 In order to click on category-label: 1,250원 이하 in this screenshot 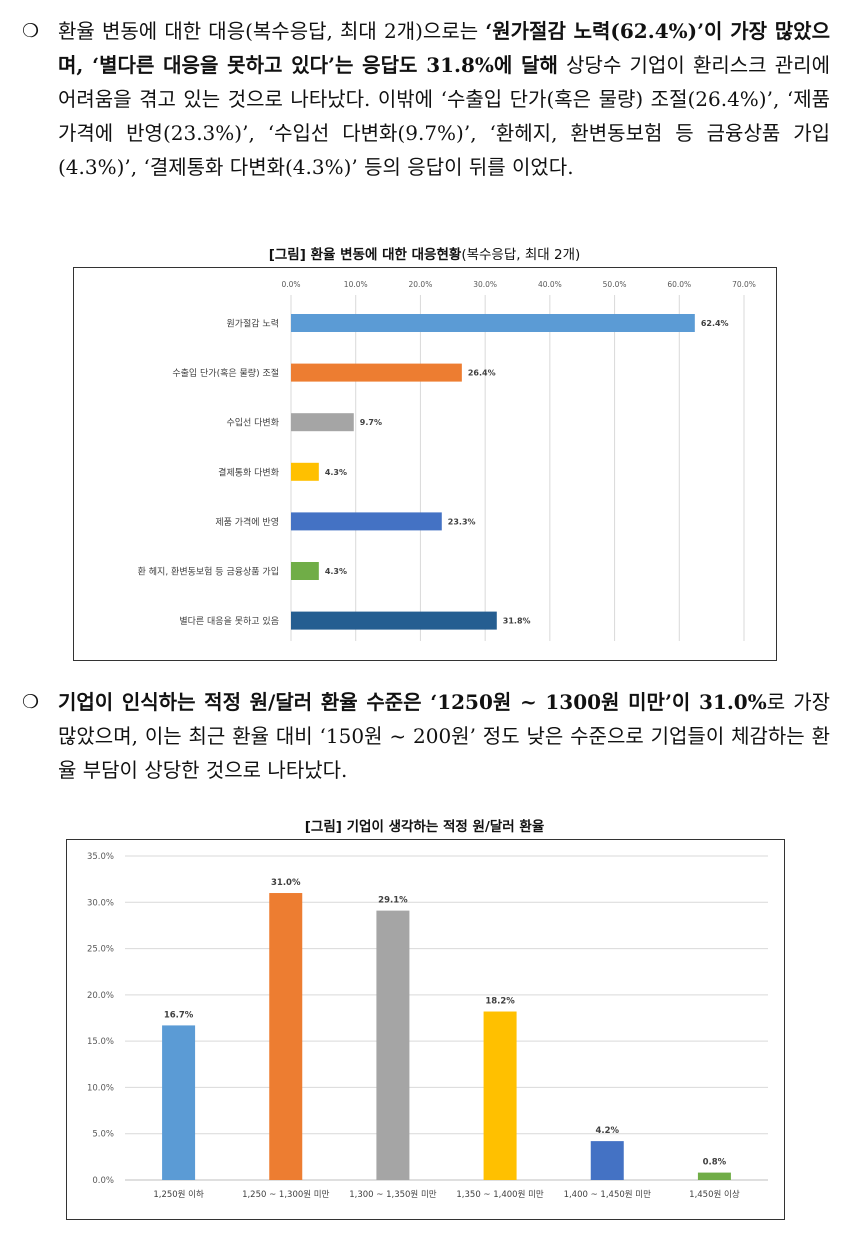, I will do `click(178, 1194)`.